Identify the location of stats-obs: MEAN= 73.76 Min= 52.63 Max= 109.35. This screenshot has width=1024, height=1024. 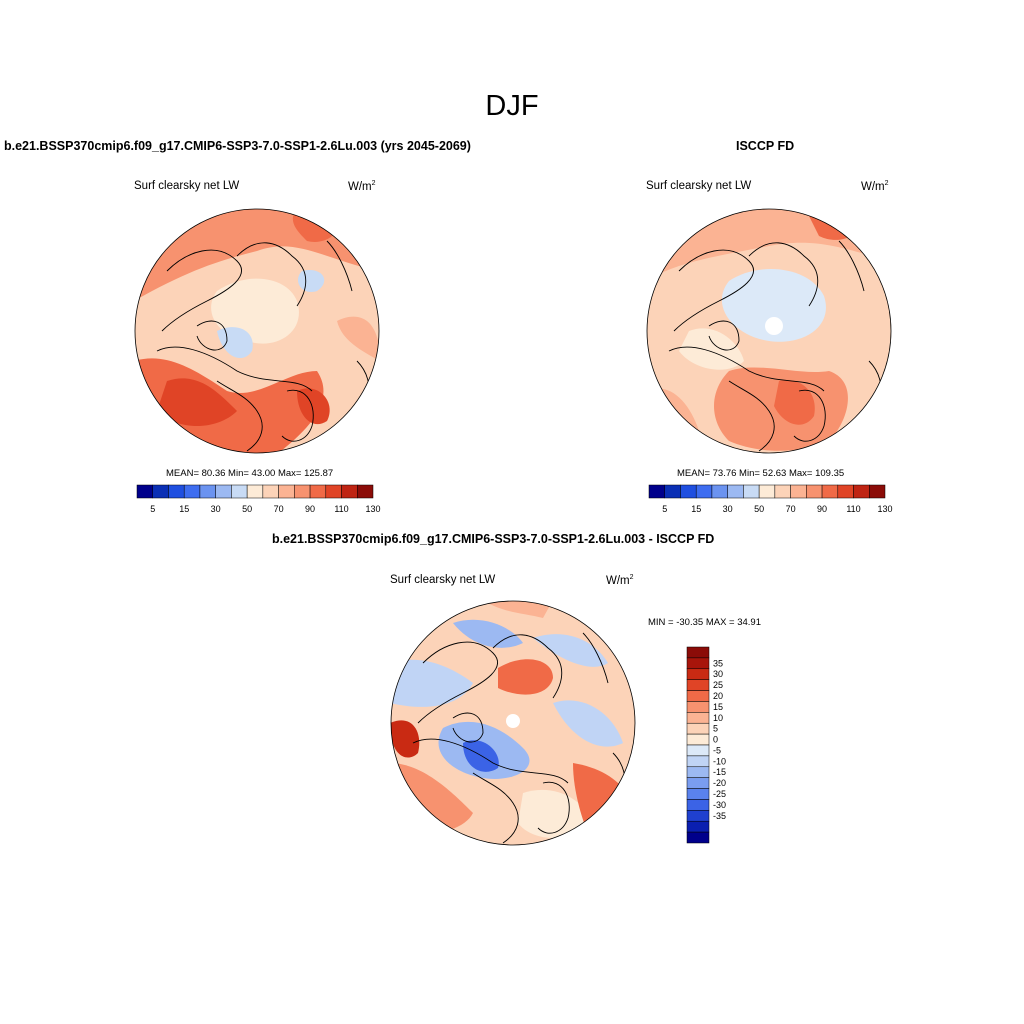
(761, 473).